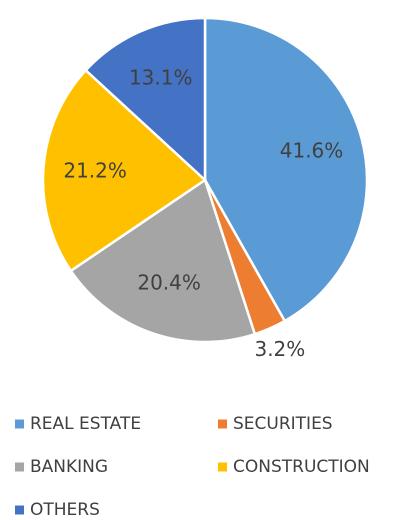  I want to click on data-label: 21.2%, so click(95, 170).